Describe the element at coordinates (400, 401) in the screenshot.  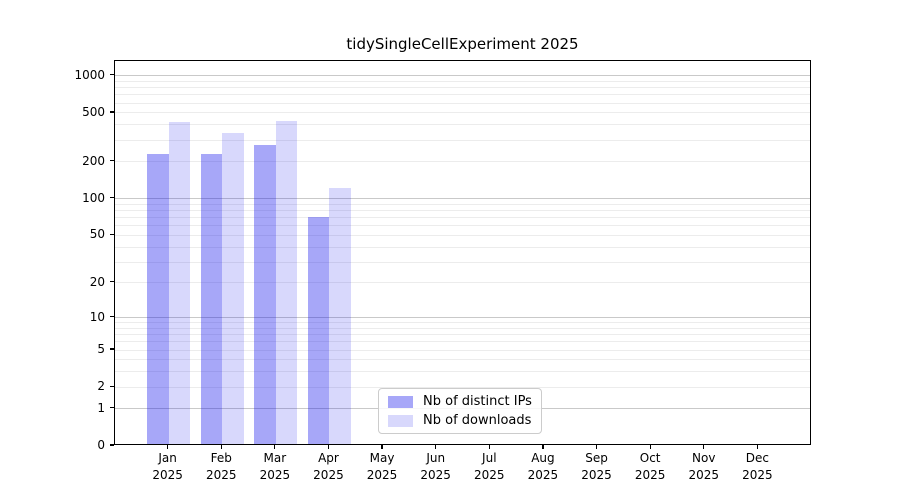
I see `legend-swatch-distinct-ips` at that location.